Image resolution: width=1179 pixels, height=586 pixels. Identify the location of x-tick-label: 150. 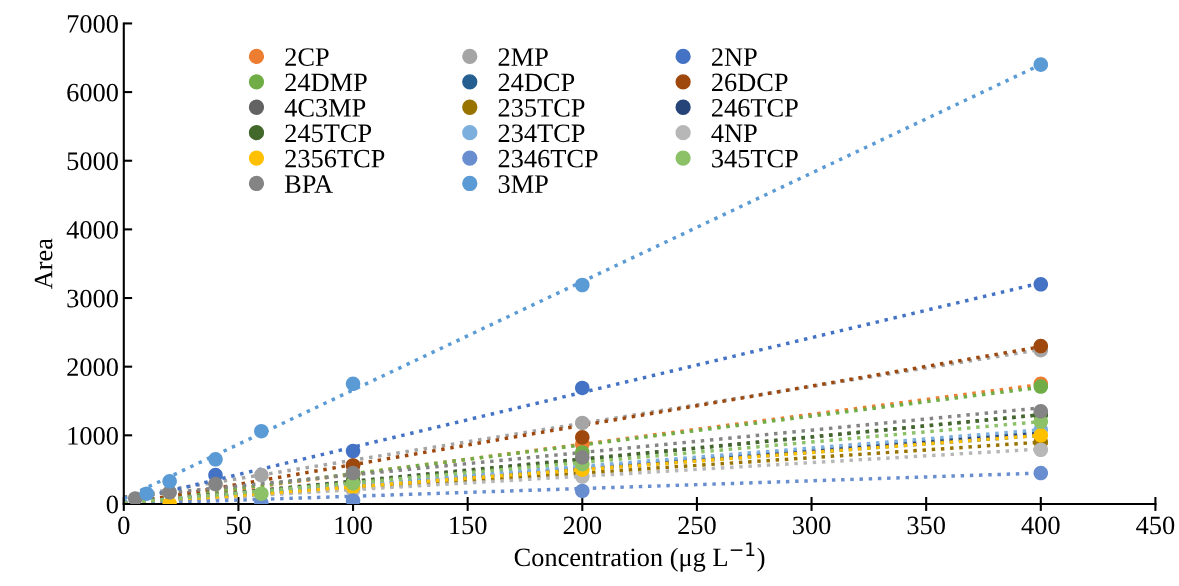
(468, 525).